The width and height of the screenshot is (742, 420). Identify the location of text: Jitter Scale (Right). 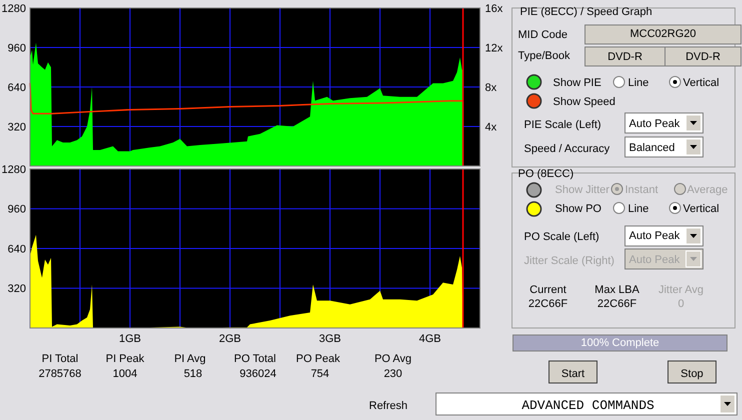
(569, 261).